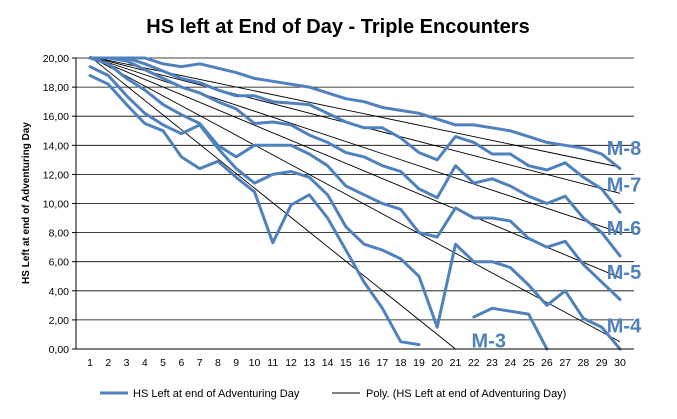 The height and width of the screenshot is (419, 677). I want to click on x-tick-label: 30, so click(620, 363).